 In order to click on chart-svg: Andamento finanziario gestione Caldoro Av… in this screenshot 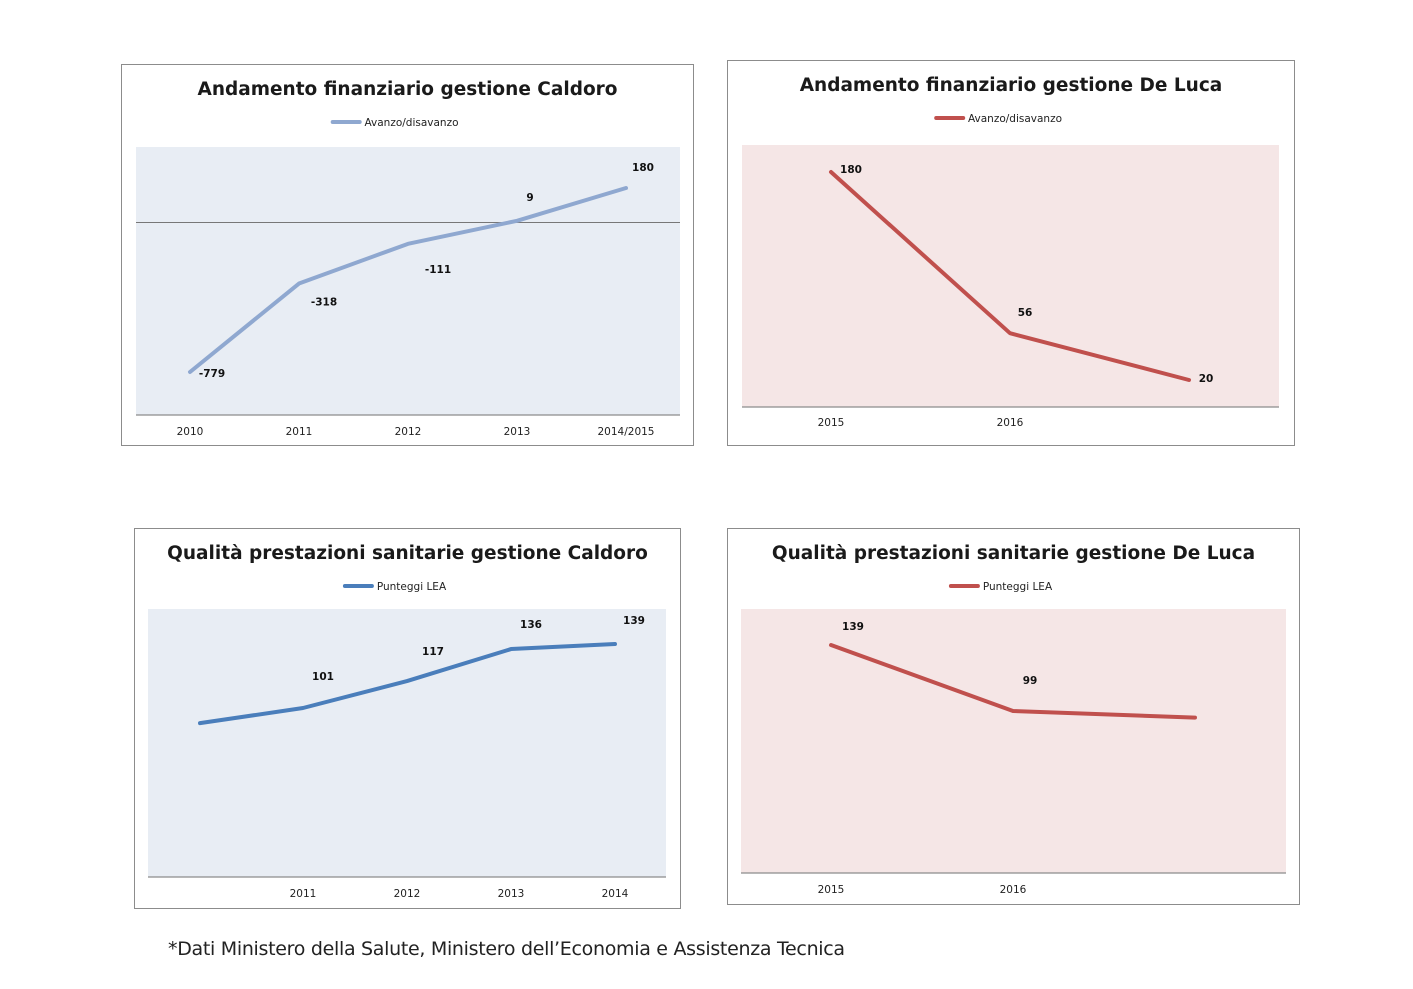, I will do `click(408, 258)`.